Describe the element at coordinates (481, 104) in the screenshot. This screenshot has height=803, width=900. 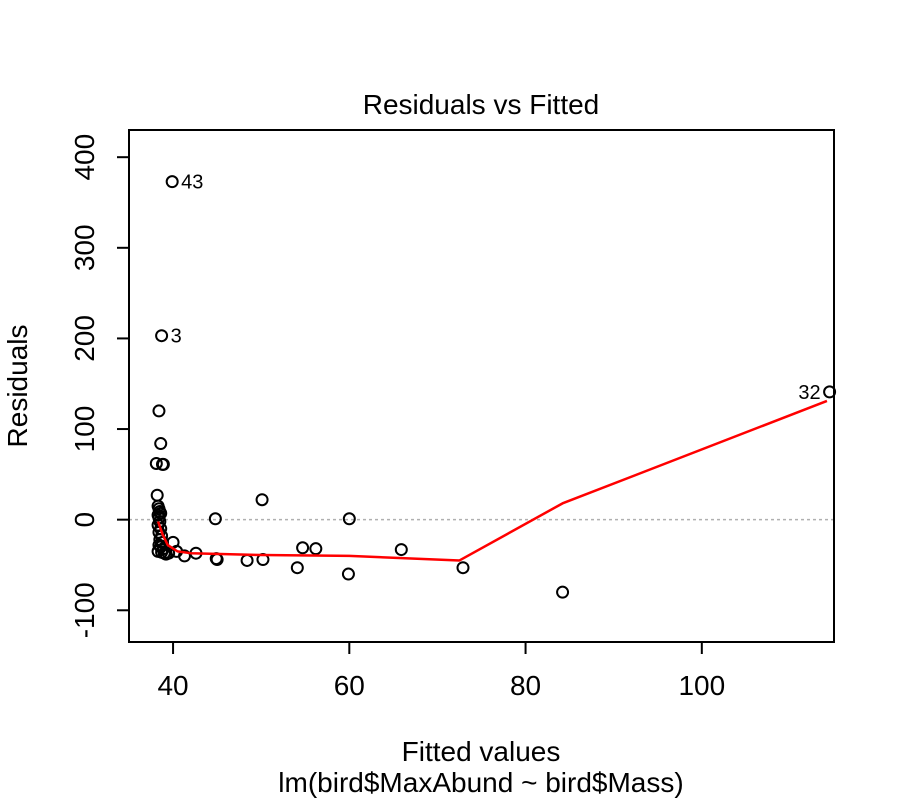
I see `chart-title: Residuals vs Fitted` at that location.